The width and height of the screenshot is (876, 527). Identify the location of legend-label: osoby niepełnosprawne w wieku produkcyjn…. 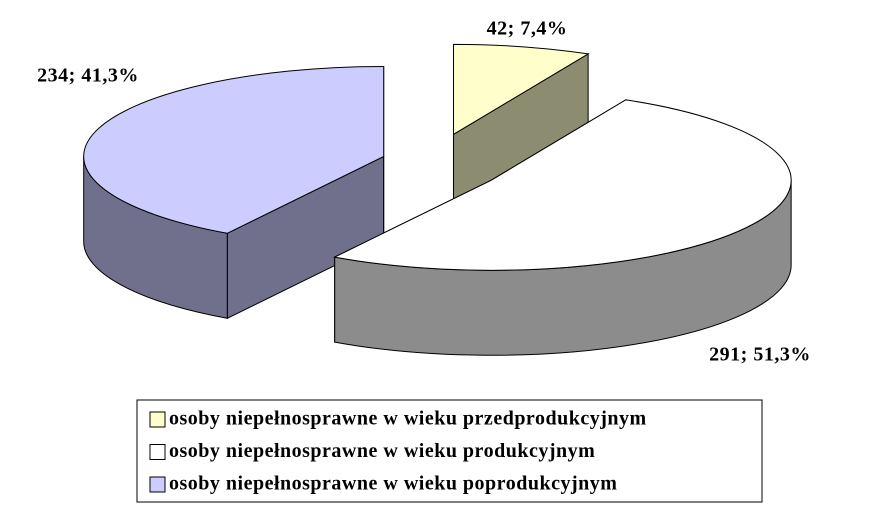
(382, 451).